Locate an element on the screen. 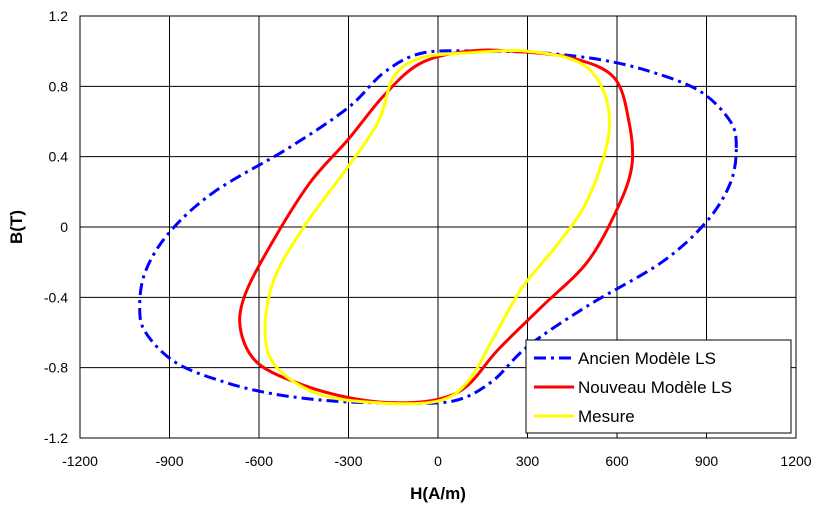 This screenshot has height=507, width=816. y-tick-label: 0.8 is located at coordinates (59, 86).